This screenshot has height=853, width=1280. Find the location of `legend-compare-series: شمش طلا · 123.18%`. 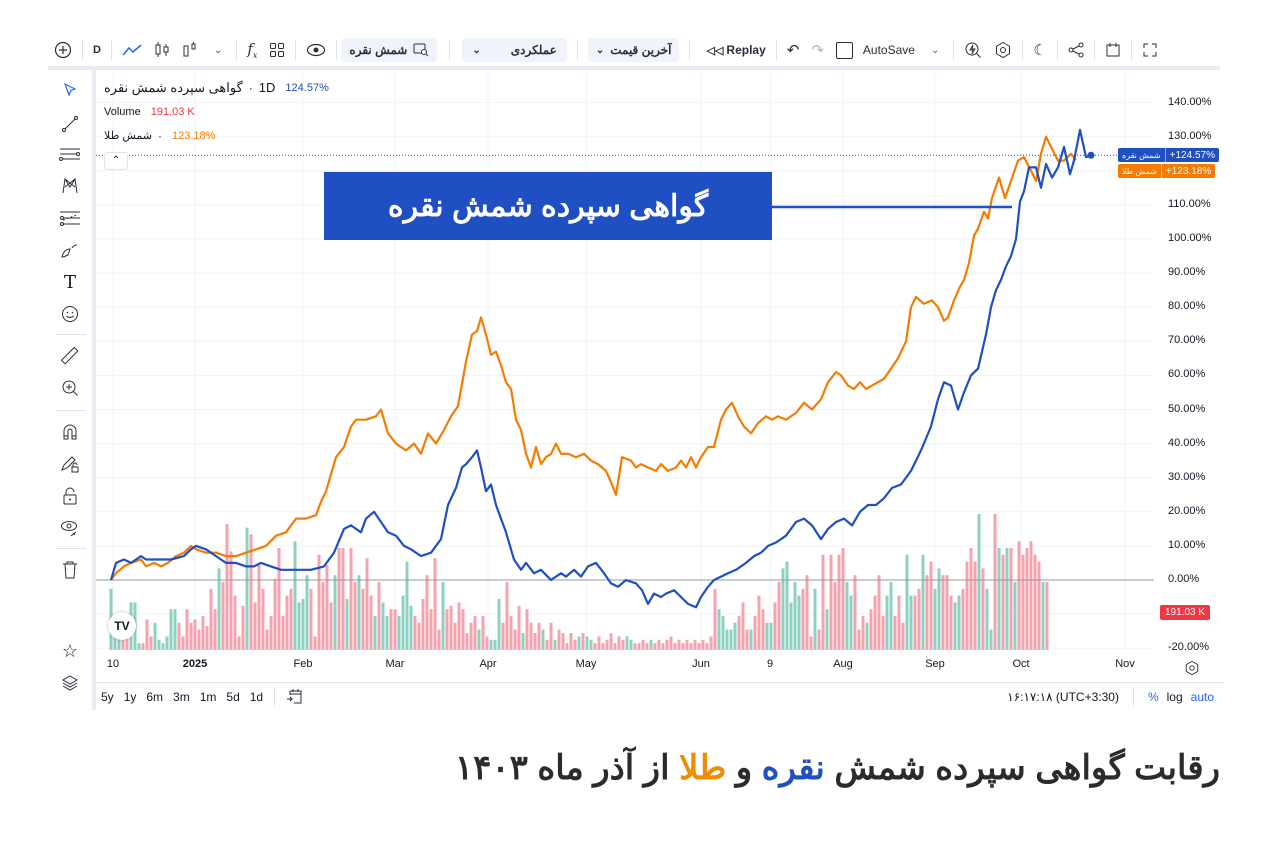

legend-compare-series: شمش طلا · 123.18% is located at coordinates (216, 136).